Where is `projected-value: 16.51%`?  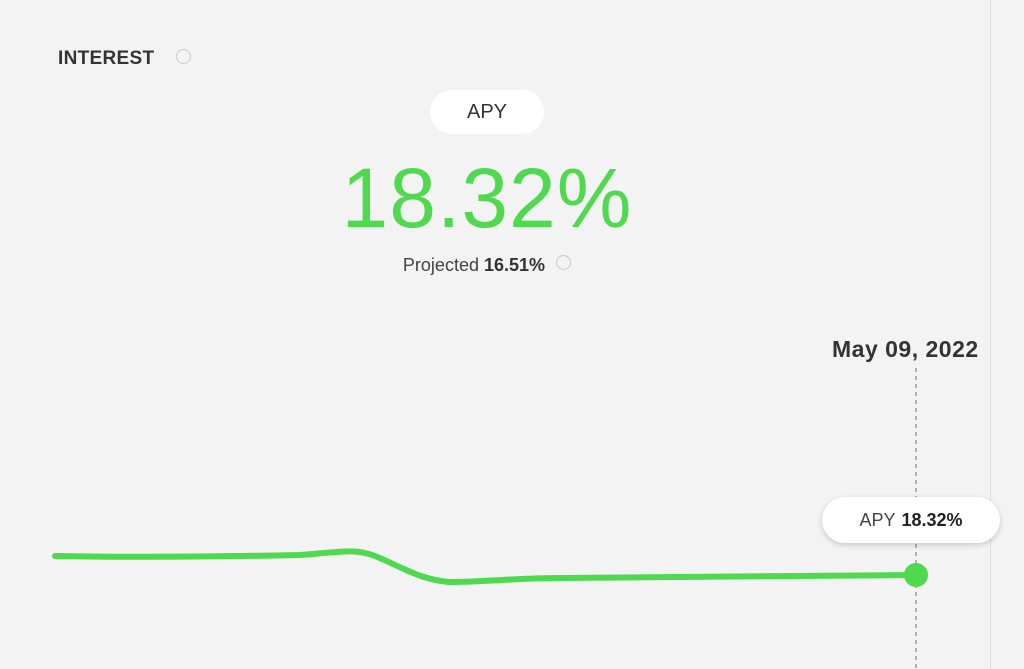
projected-value: 16.51% is located at coordinates (514, 265).